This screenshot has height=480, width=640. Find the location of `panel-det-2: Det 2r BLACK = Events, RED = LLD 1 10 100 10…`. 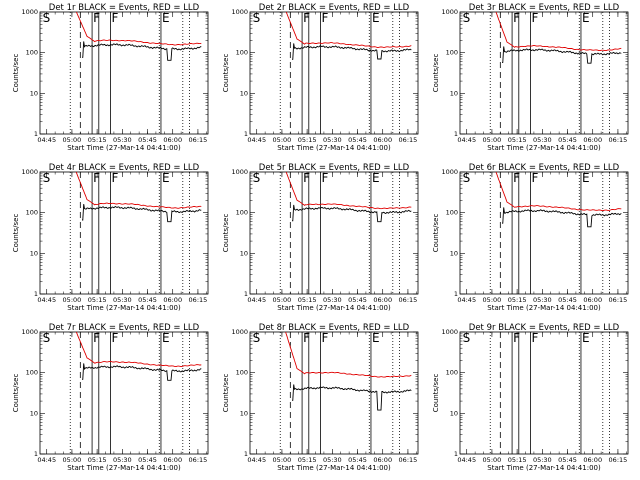

panel-det-2: Det 2r BLACK = Events, RED = LLD 1 10 100 10… is located at coordinates (320, 77).